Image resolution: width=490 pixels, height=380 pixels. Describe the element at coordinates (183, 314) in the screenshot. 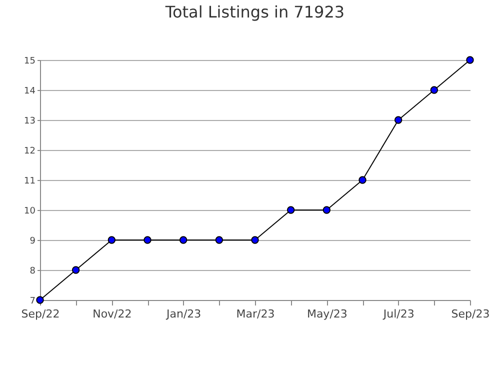

I see `x-tick-label: Jan/23` at that location.